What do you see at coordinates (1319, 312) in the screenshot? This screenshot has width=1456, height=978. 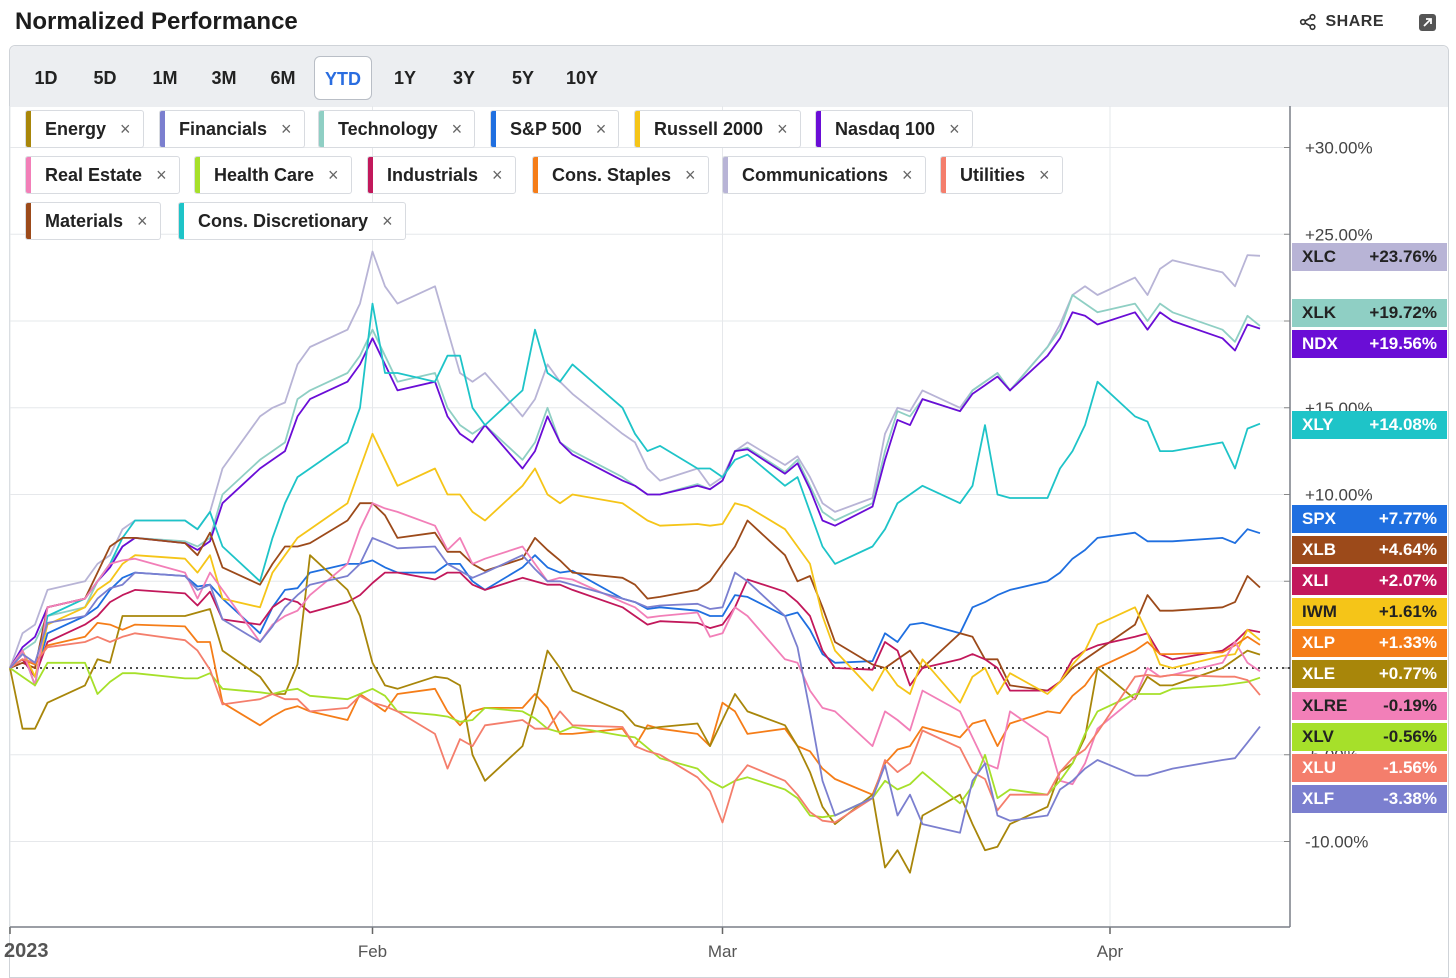 I see `value-tag-ticker: XLK` at bounding box center [1319, 312].